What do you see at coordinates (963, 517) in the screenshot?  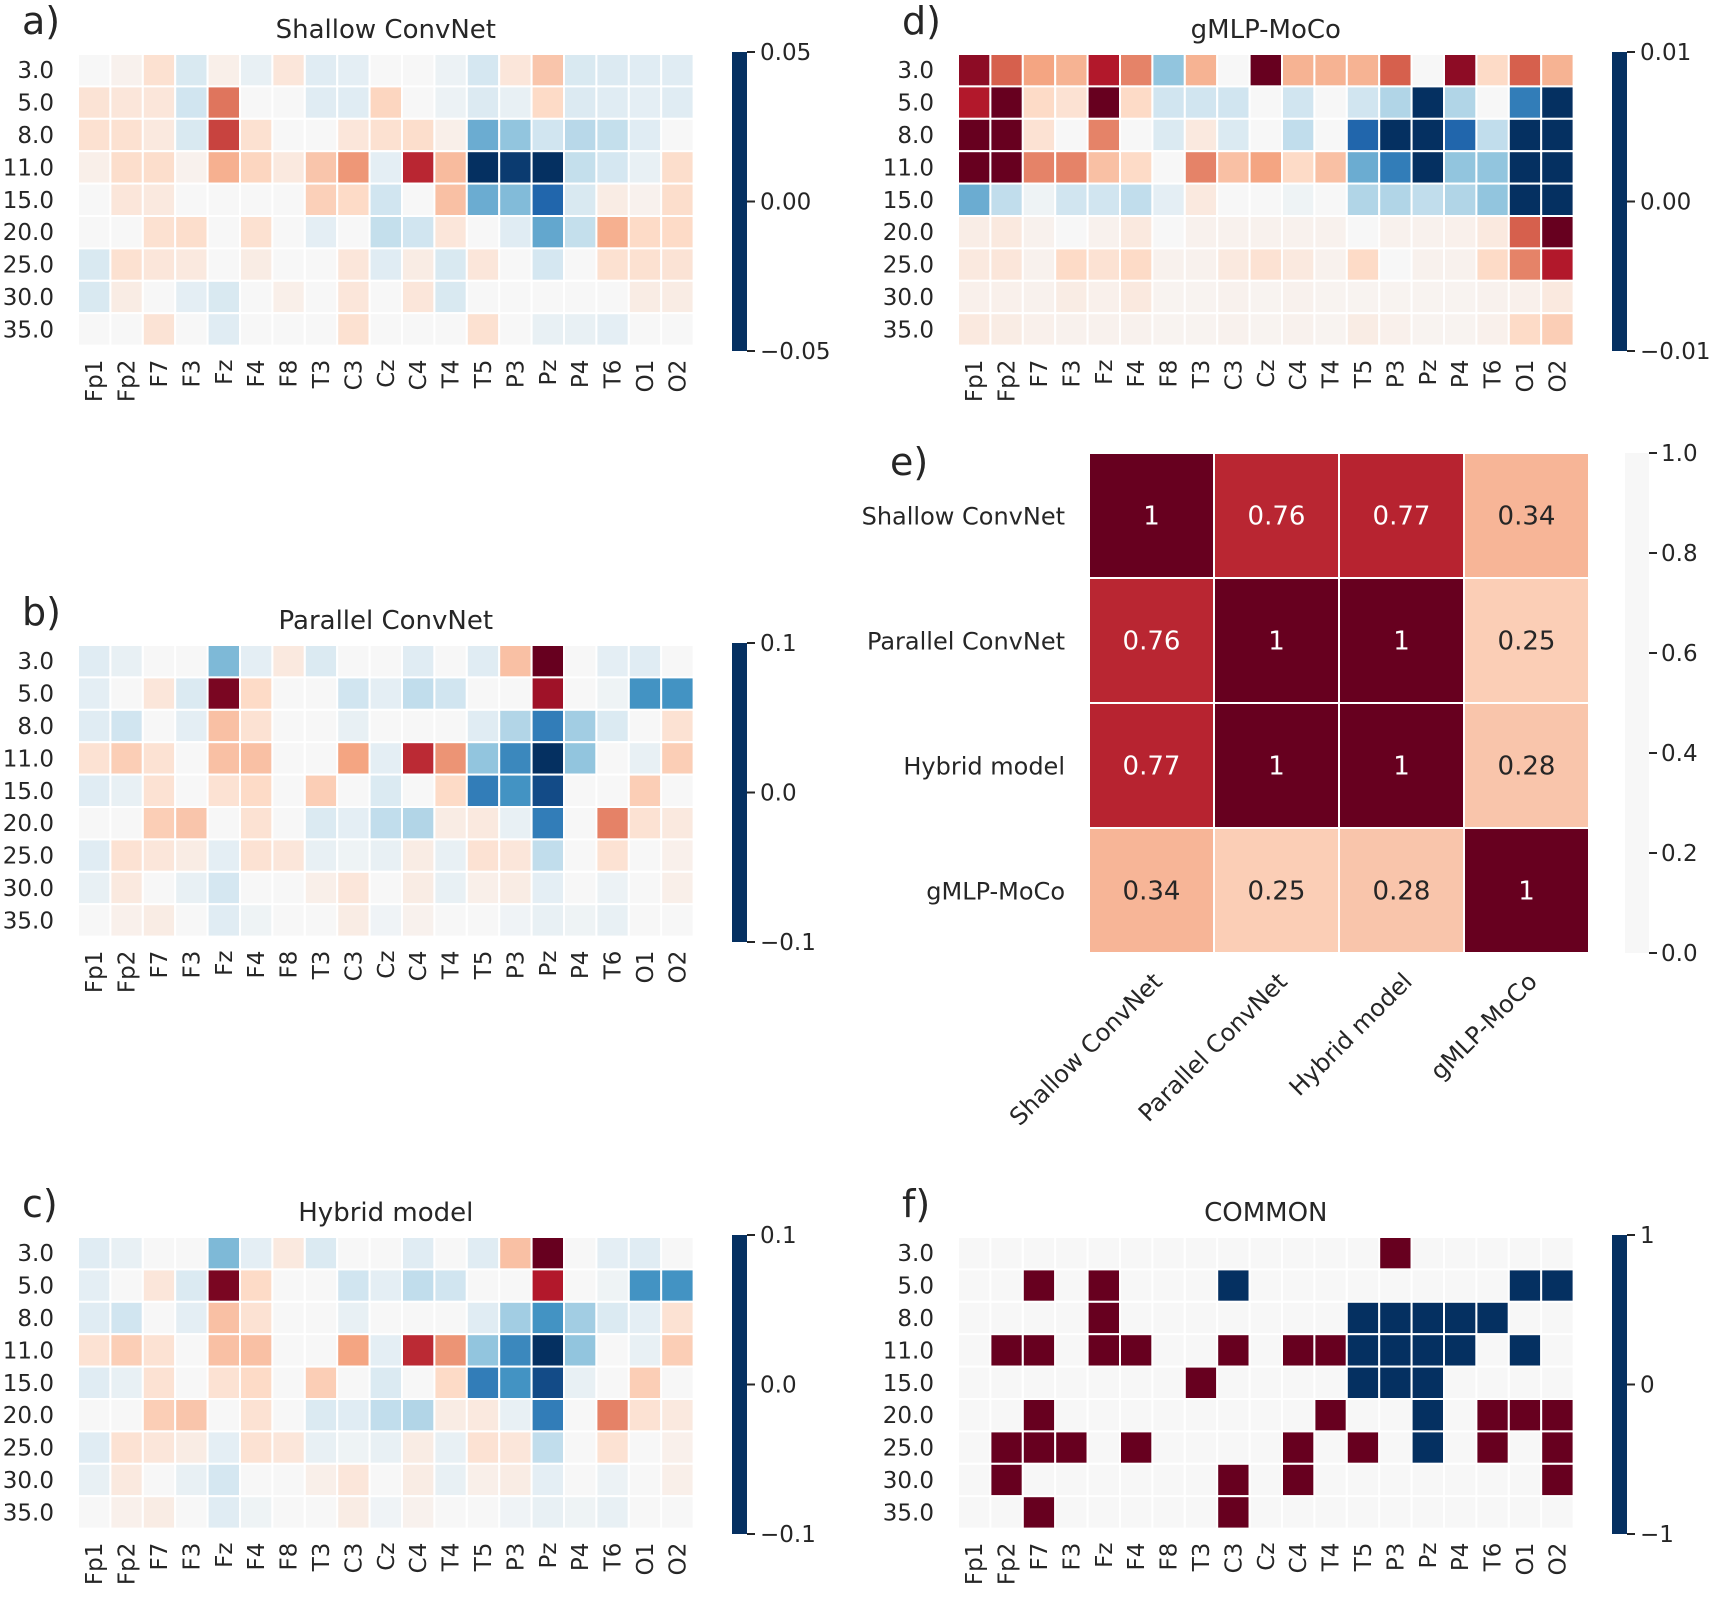 I see `row-label: Shallow ConvNet` at bounding box center [963, 517].